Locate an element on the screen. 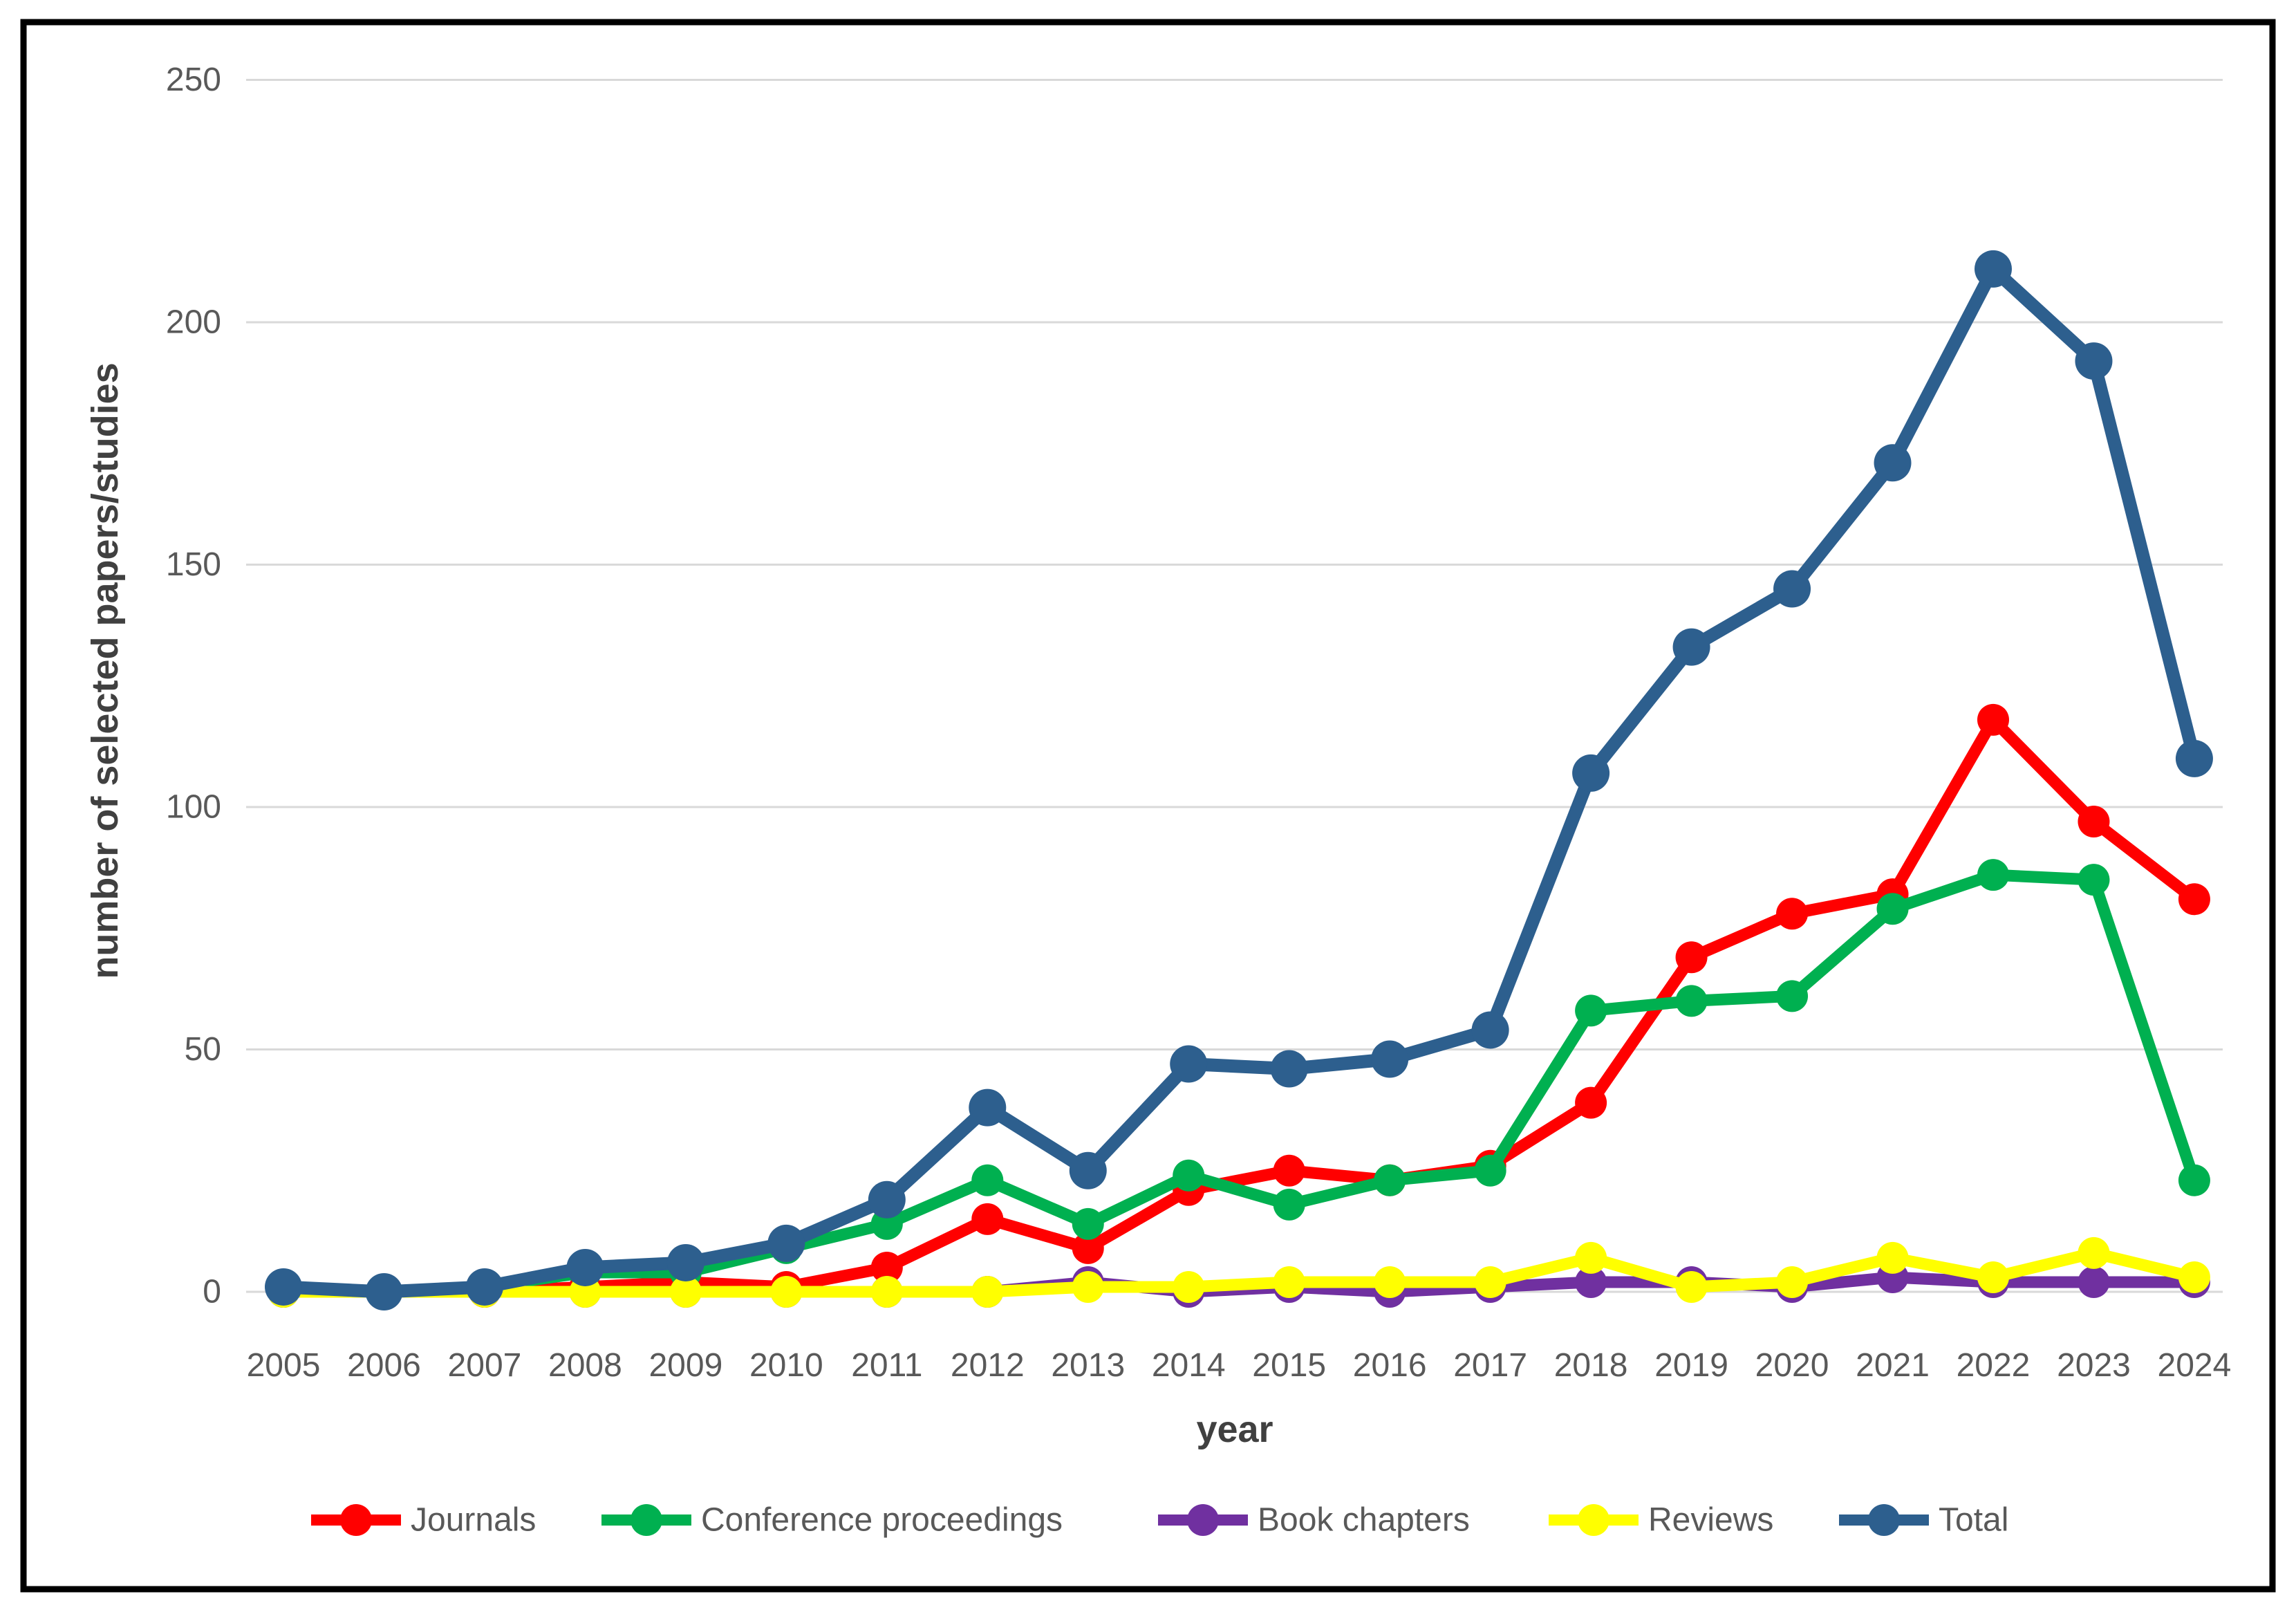 The image size is (2296, 1612). y-tick-label-100: 100 is located at coordinates (193, 807).